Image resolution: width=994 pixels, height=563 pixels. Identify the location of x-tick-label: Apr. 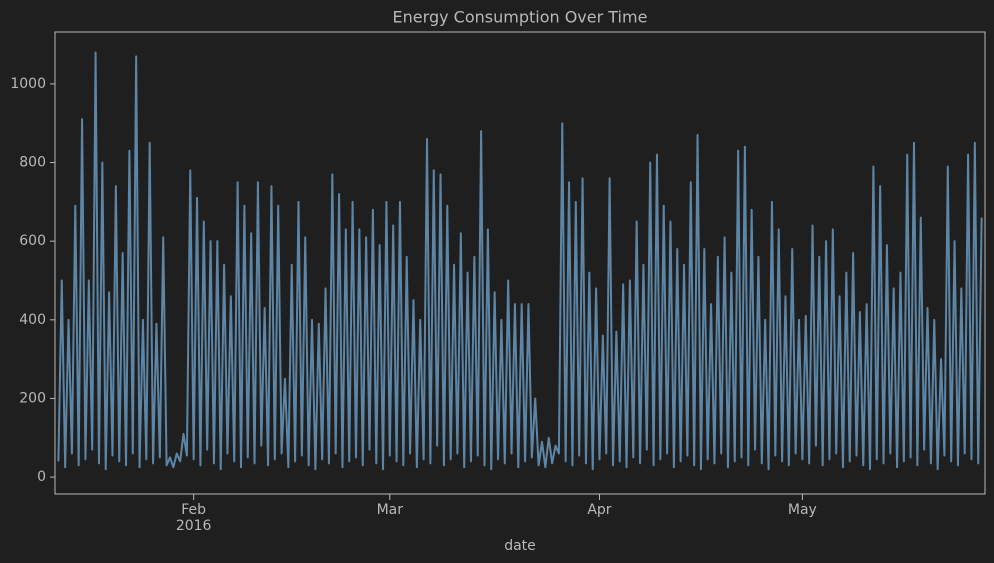
(599, 510).